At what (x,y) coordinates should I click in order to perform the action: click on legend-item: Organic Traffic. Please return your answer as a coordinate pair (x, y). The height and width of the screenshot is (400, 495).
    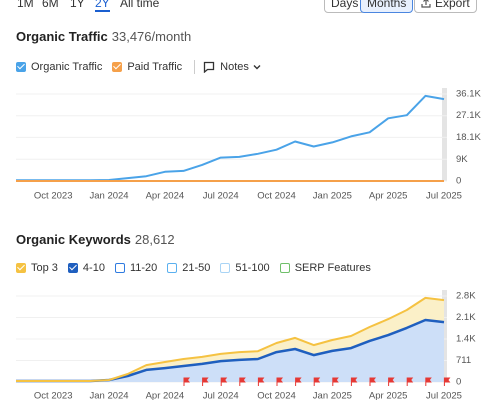
    Looking at the image, I should click on (59, 67).